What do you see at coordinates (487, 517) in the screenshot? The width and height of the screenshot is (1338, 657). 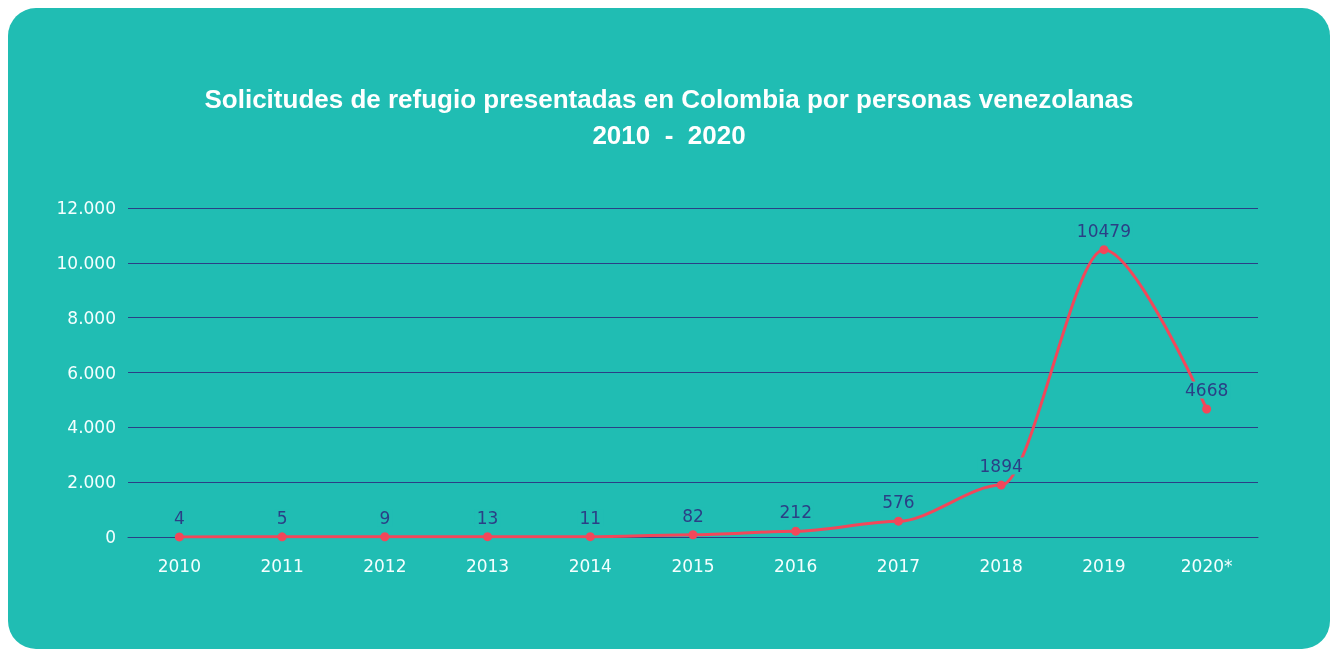 I see `data-label: 13` at bounding box center [487, 517].